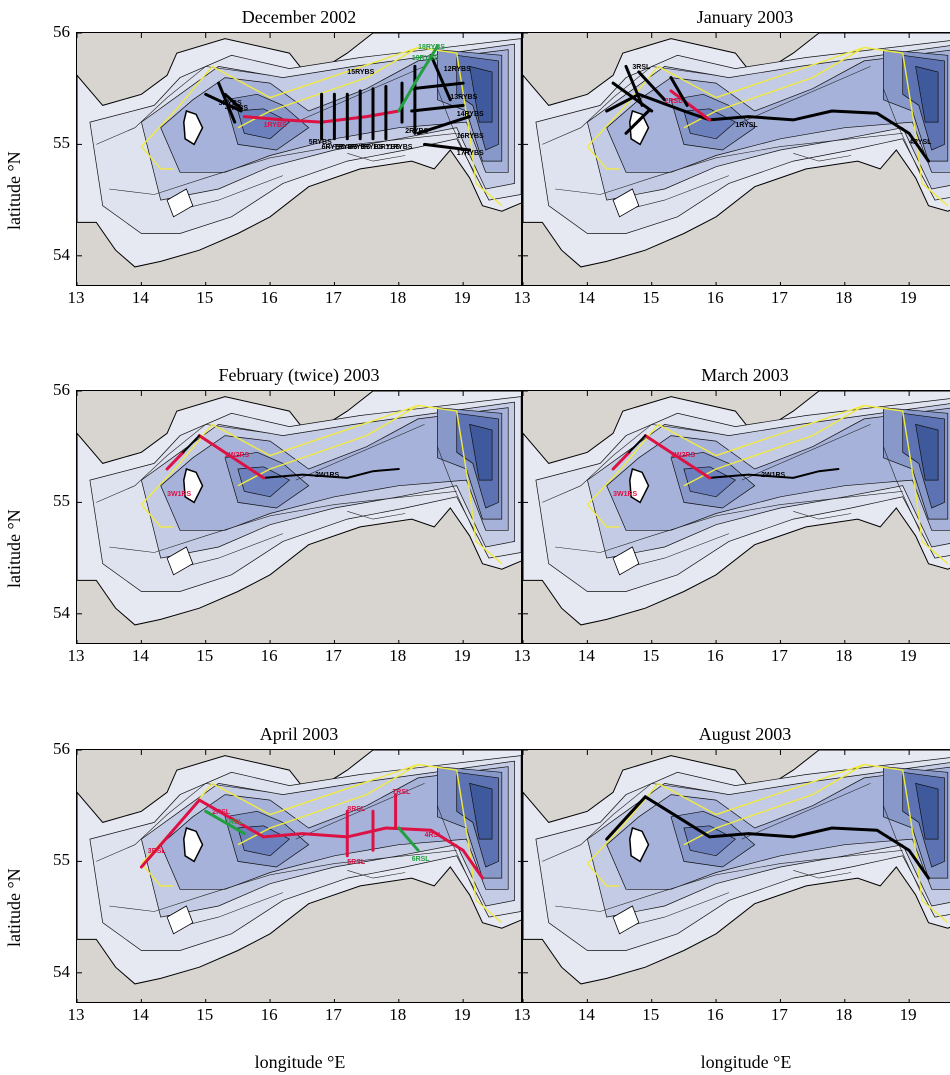 The width and height of the screenshot is (950, 1075). I want to click on track-label: 8RSL, so click(356, 809).